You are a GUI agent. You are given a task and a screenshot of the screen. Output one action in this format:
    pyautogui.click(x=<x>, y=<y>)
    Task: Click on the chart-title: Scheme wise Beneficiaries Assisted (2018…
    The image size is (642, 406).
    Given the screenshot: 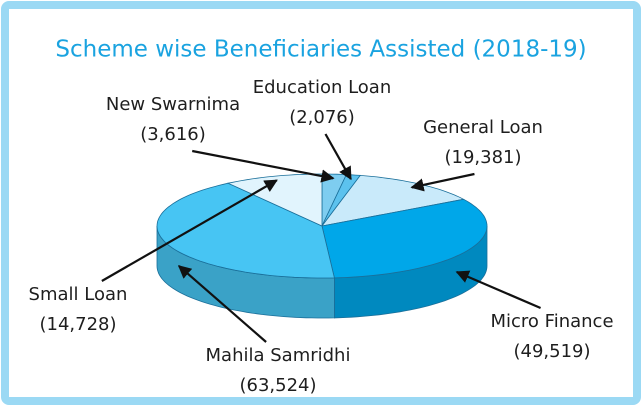 What is the action you would take?
    pyautogui.click(x=320, y=50)
    